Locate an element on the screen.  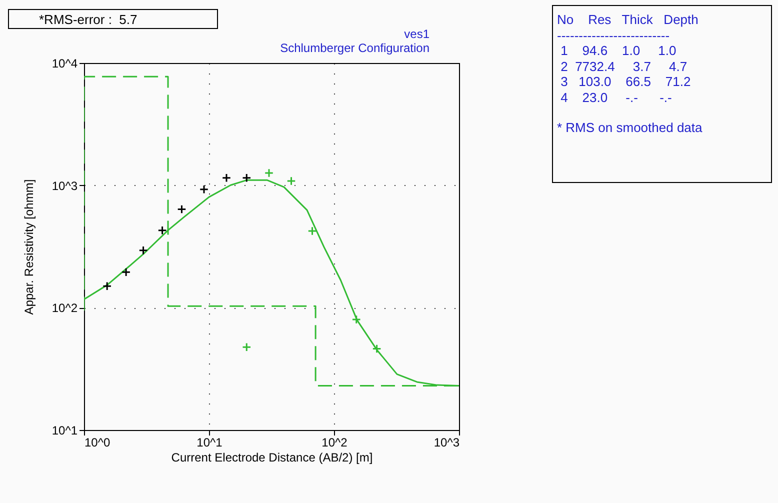
text: * RMS on smoothed data is located at coordinates (630, 128).